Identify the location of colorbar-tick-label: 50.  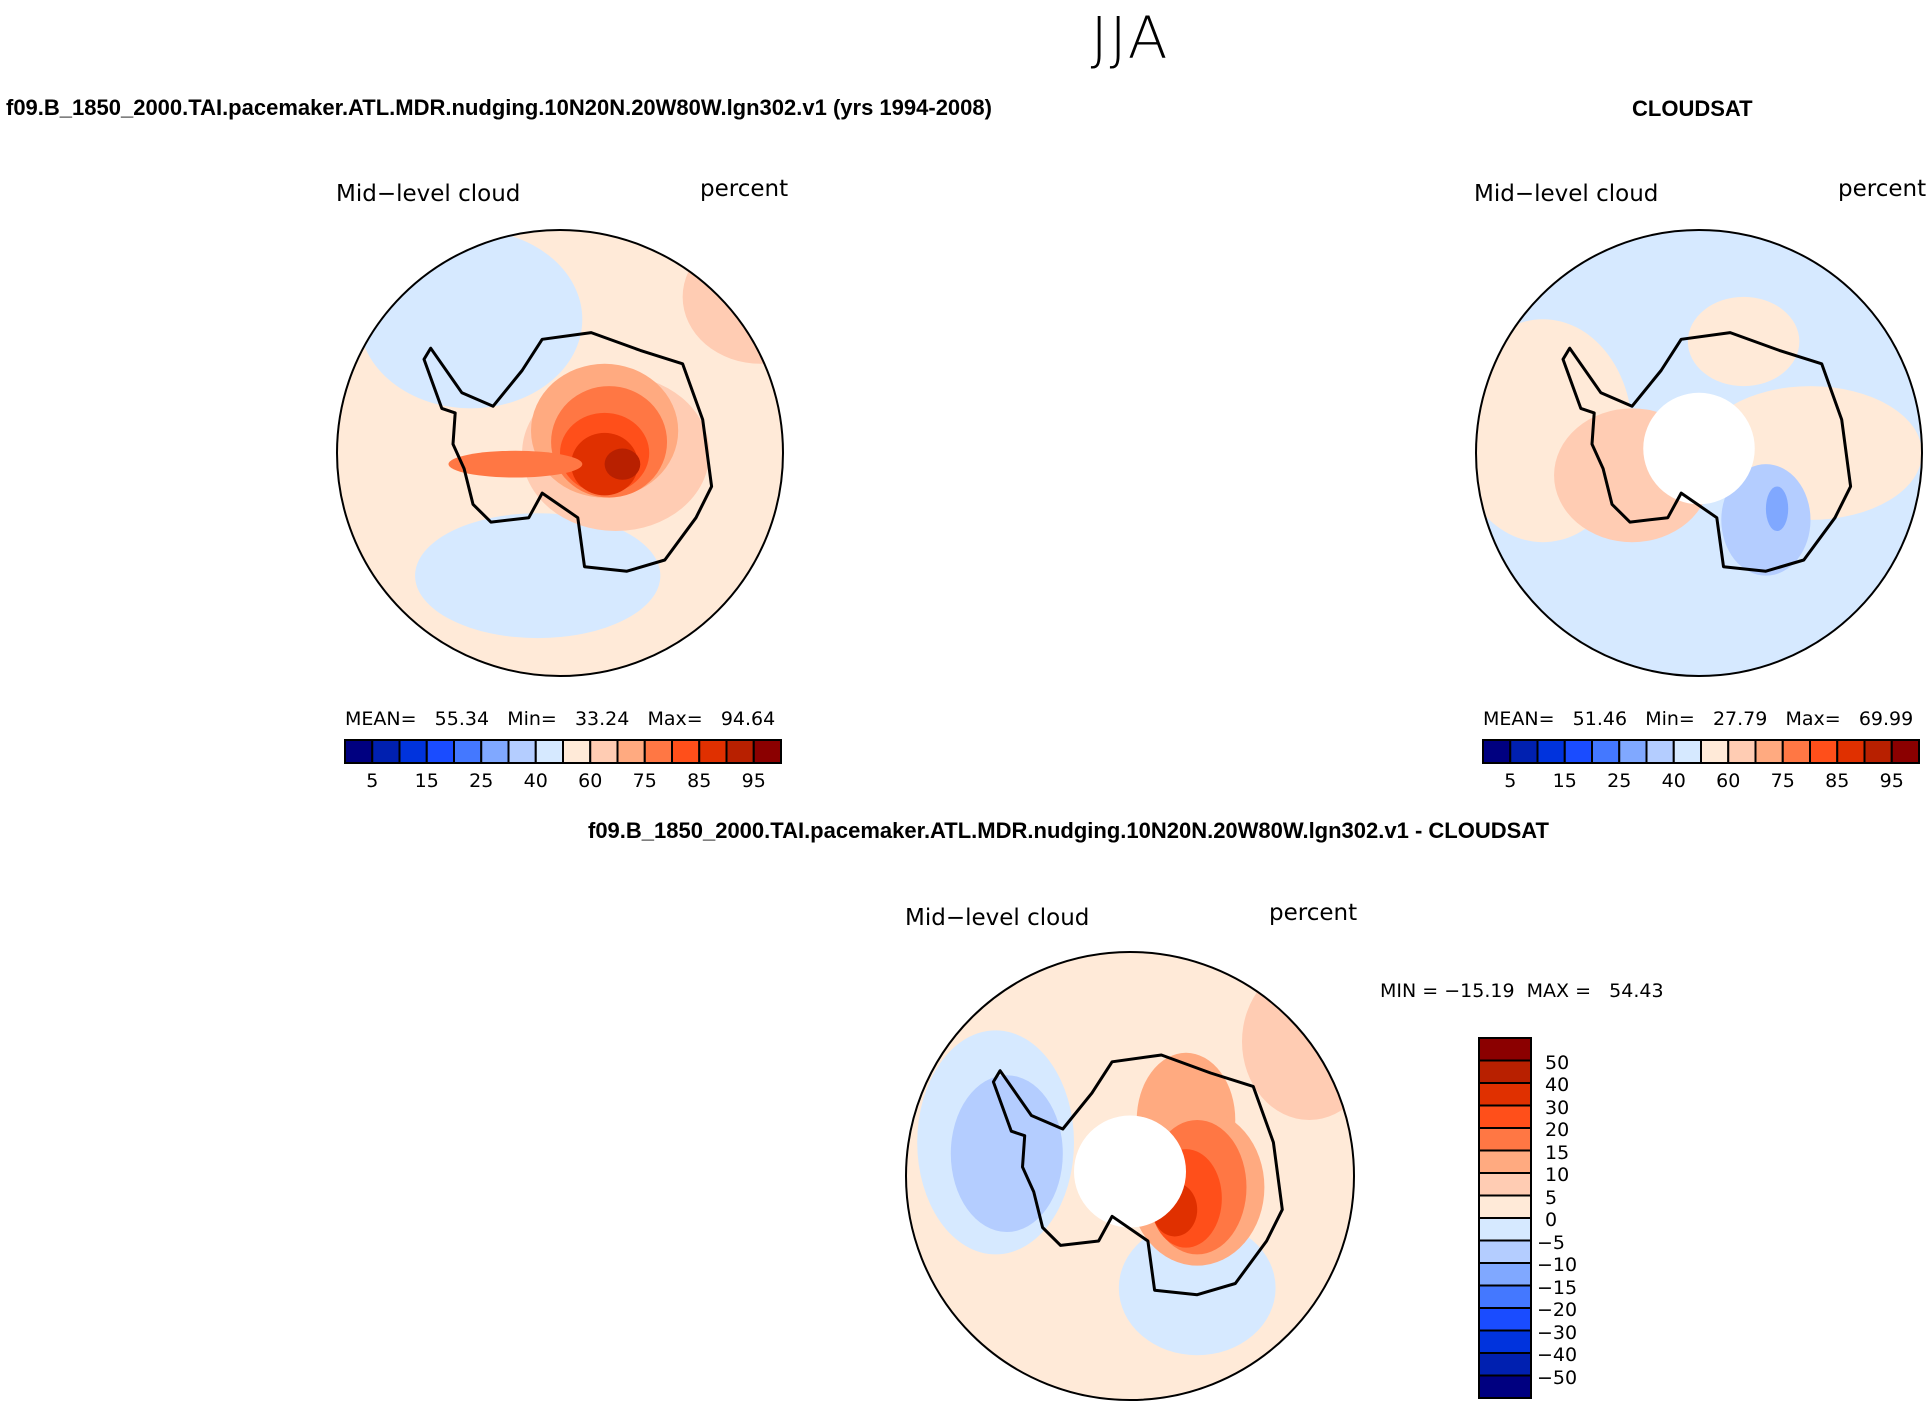
(1557, 1062).